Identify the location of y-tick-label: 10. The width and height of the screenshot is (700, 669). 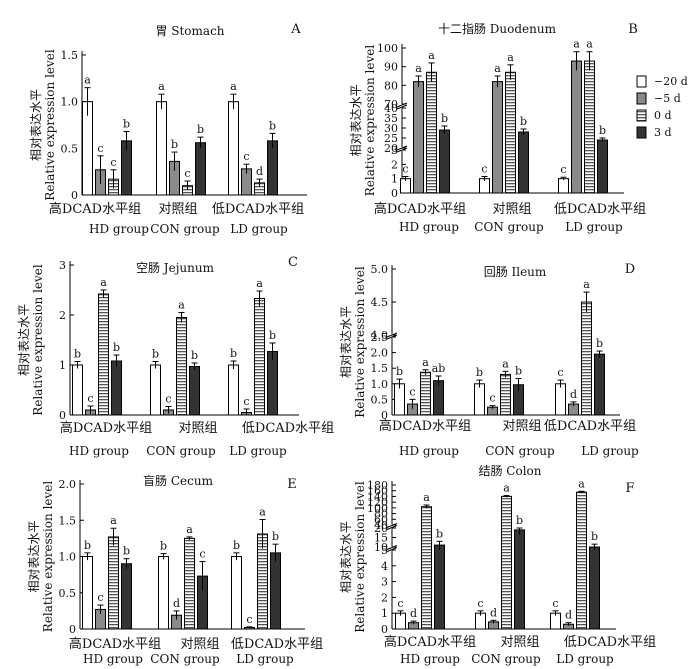
(381, 547).